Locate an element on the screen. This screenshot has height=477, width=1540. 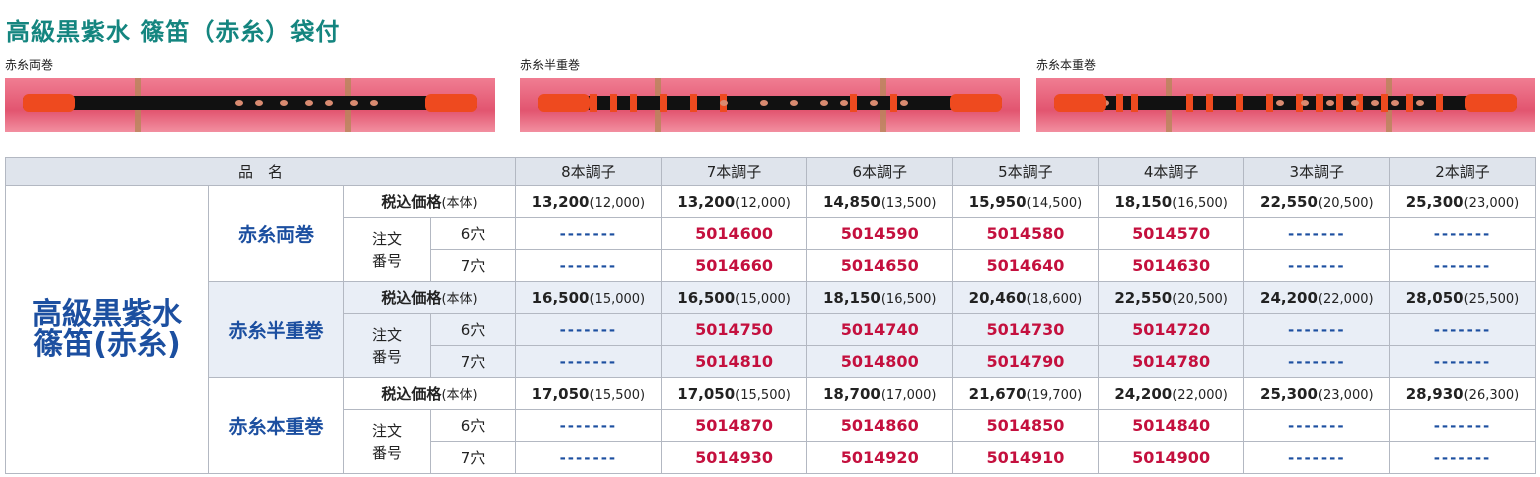
price: 13,200 is located at coordinates (560, 201).